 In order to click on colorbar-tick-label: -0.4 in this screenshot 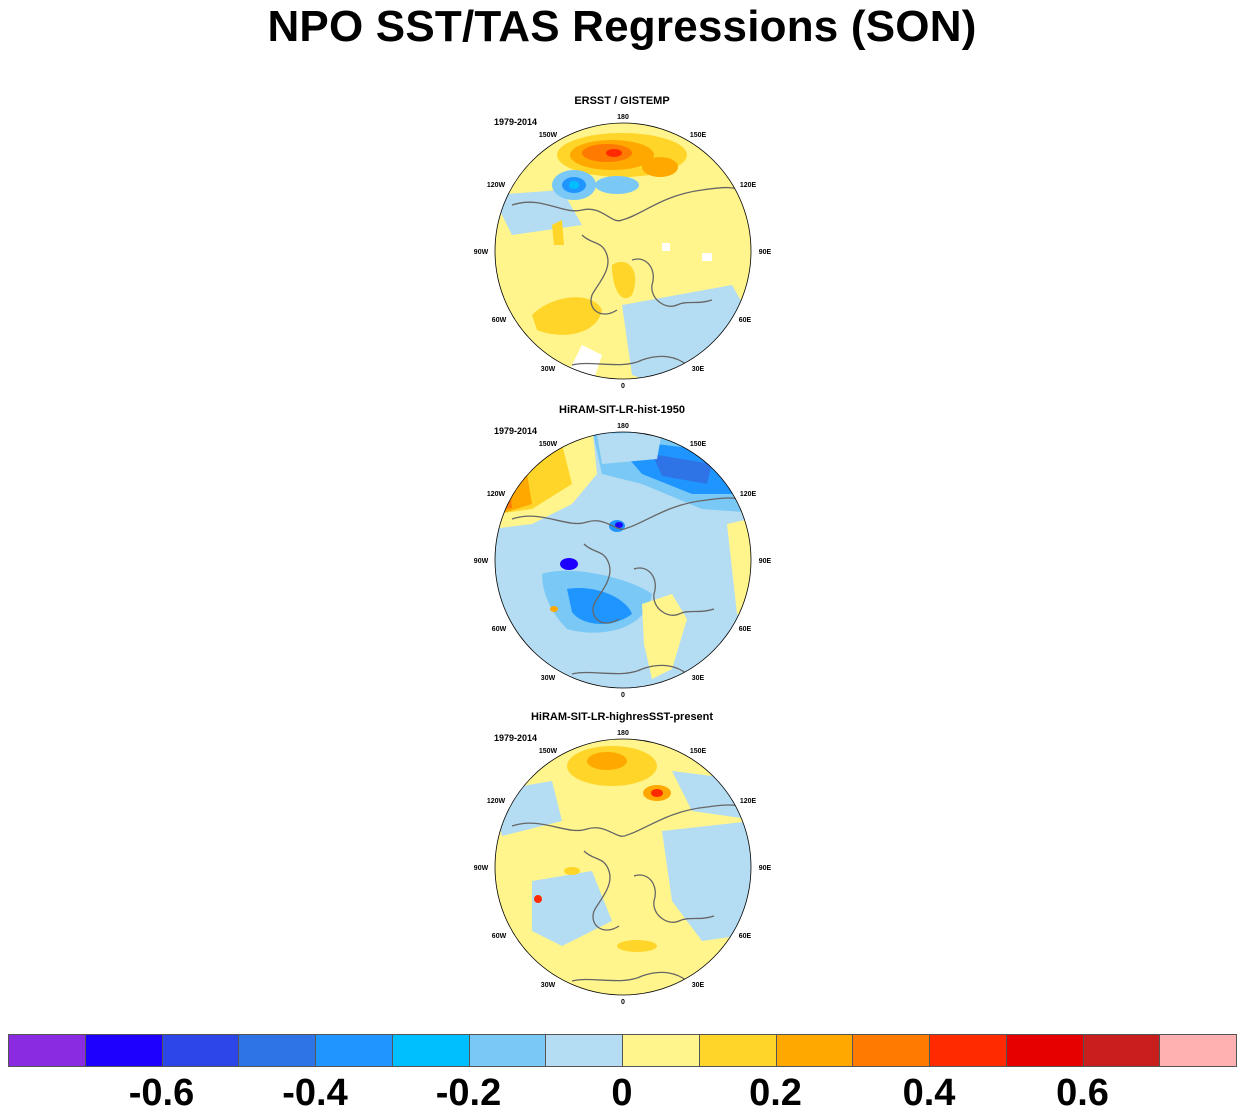, I will do `click(315, 1093)`.